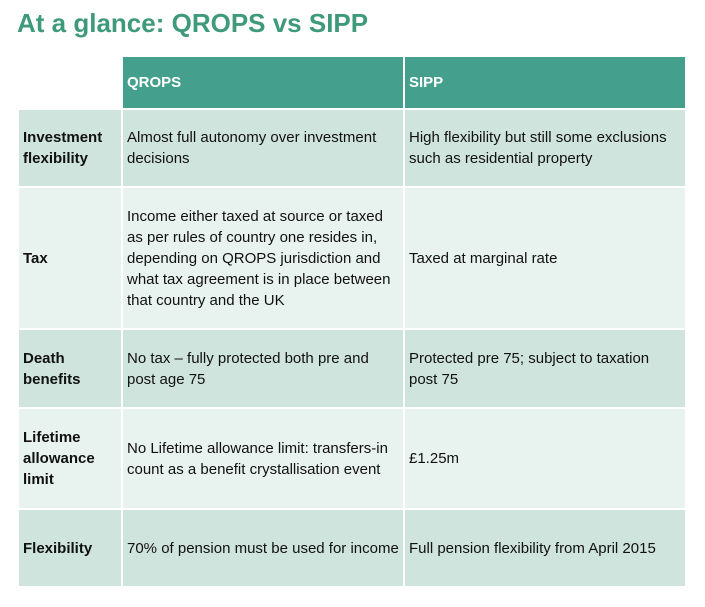 The image size is (705, 607). What do you see at coordinates (545, 458) in the screenshot?
I see `sipp-cell: £1.25m` at bounding box center [545, 458].